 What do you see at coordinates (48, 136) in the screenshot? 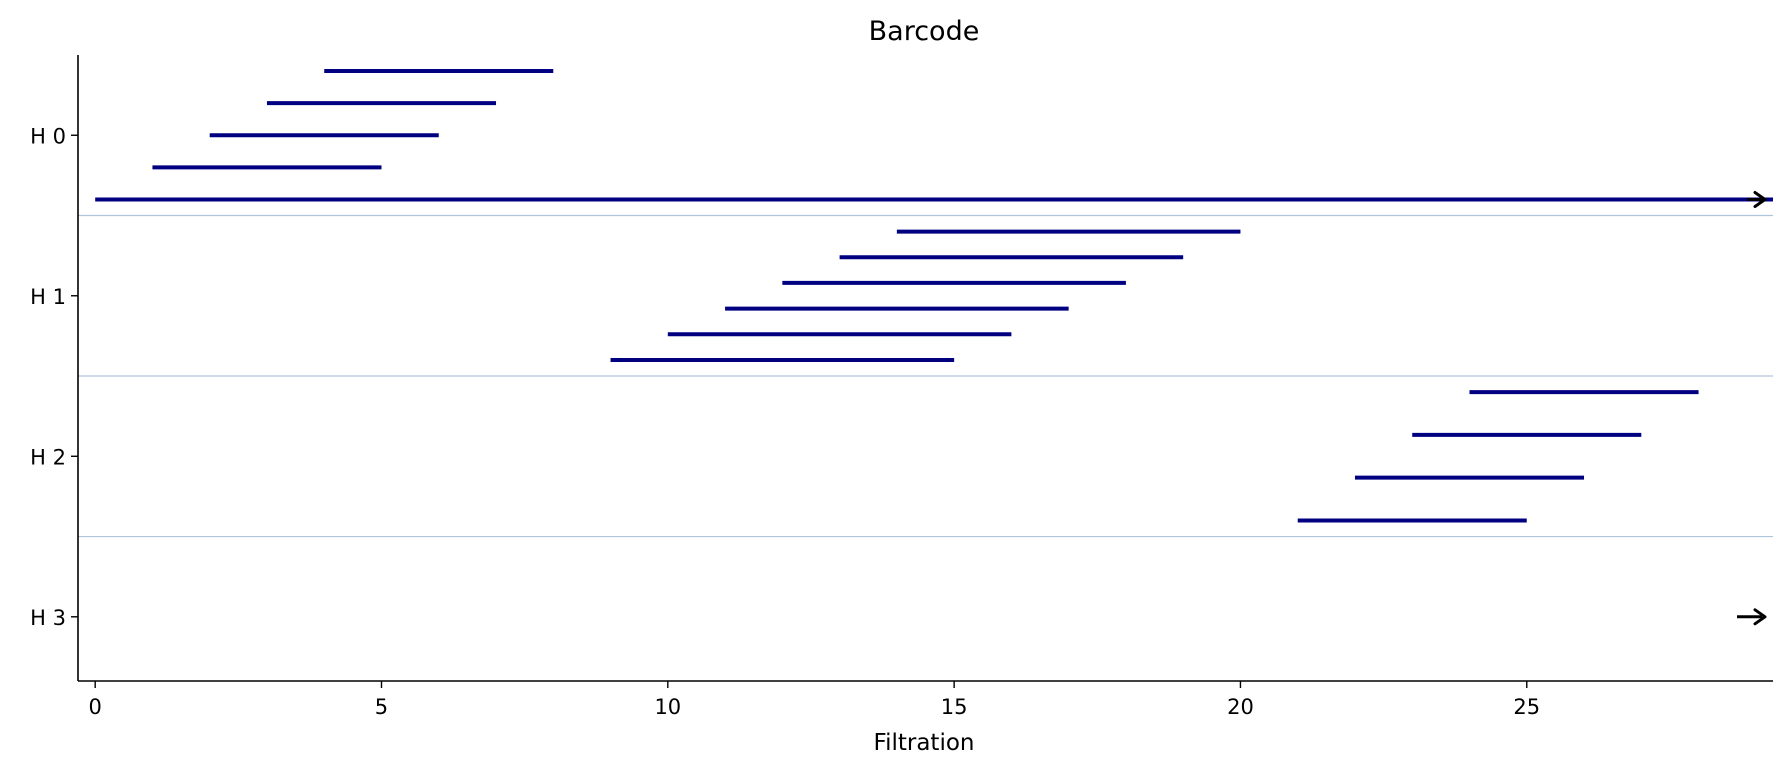
I see `y-tick-label: H 0` at bounding box center [48, 136].